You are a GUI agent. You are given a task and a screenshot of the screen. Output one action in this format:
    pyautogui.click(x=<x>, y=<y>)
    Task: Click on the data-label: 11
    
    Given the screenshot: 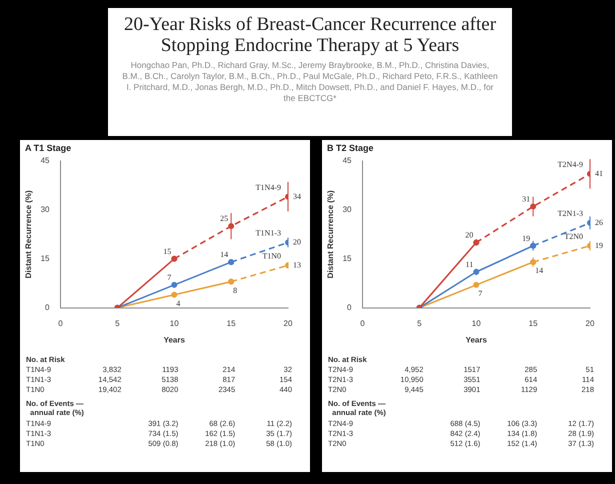 What is the action you would take?
    pyautogui.click(x=470, y=264)
    